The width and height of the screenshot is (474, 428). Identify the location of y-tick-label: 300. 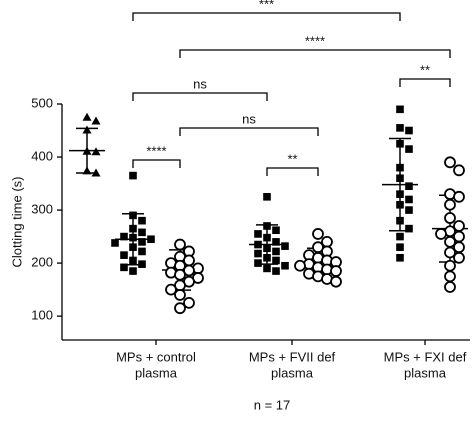
(42, 209).